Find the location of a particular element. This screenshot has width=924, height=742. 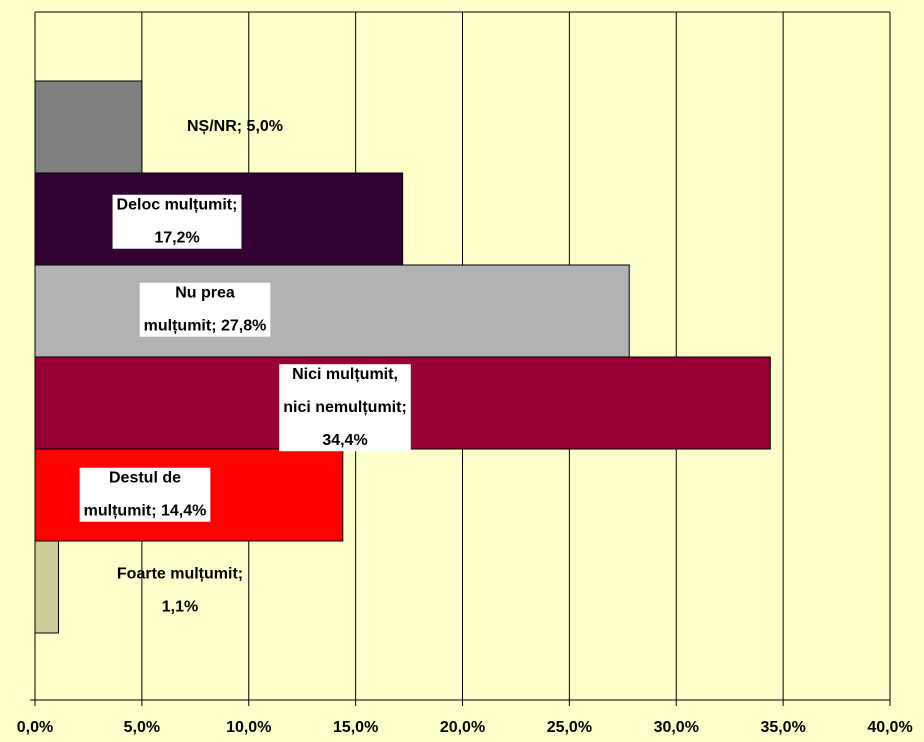

data-label-group: Deloc mulțumit; 17,2% is located at coordinates (177, 221).